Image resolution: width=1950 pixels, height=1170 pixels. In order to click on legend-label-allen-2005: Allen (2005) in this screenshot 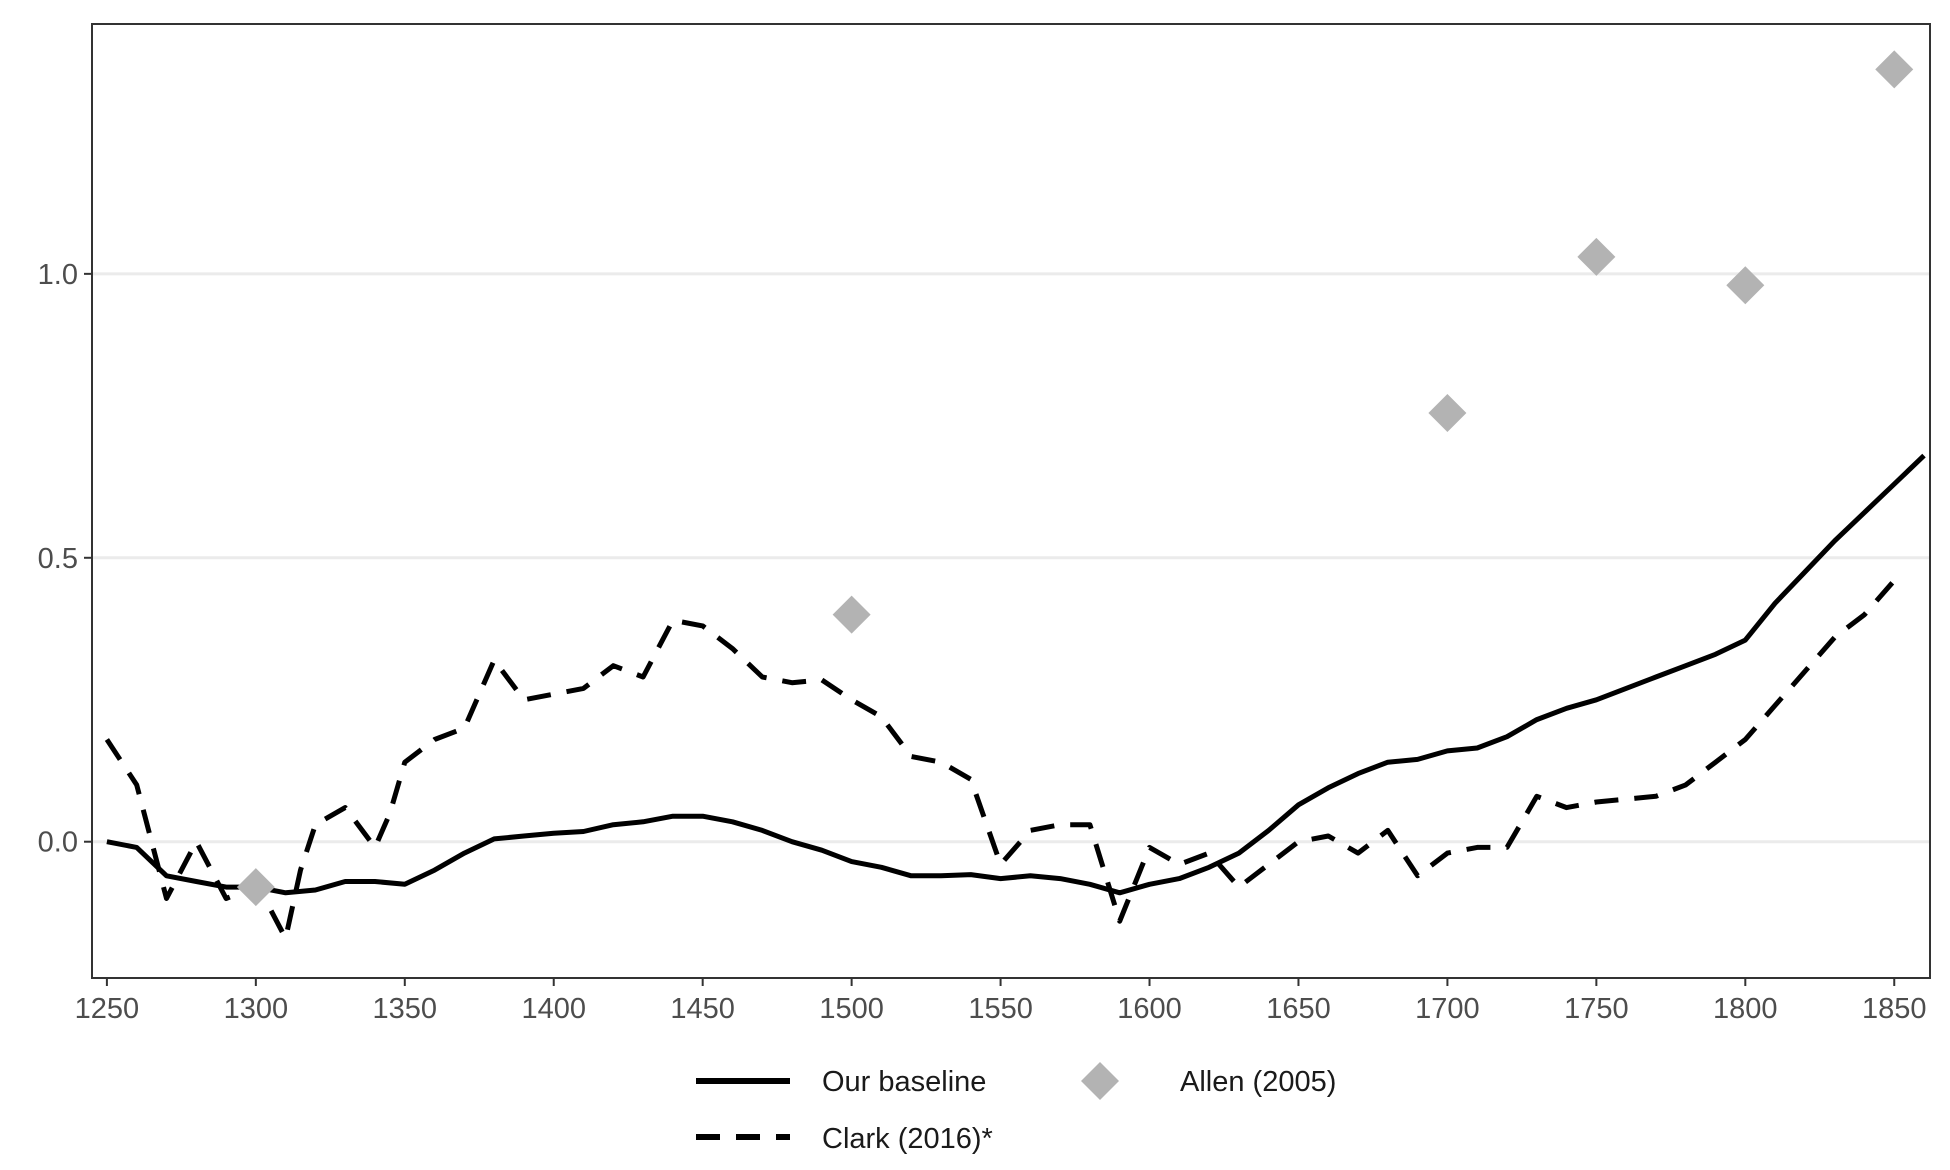, I will do `click(1258, 1082)`.